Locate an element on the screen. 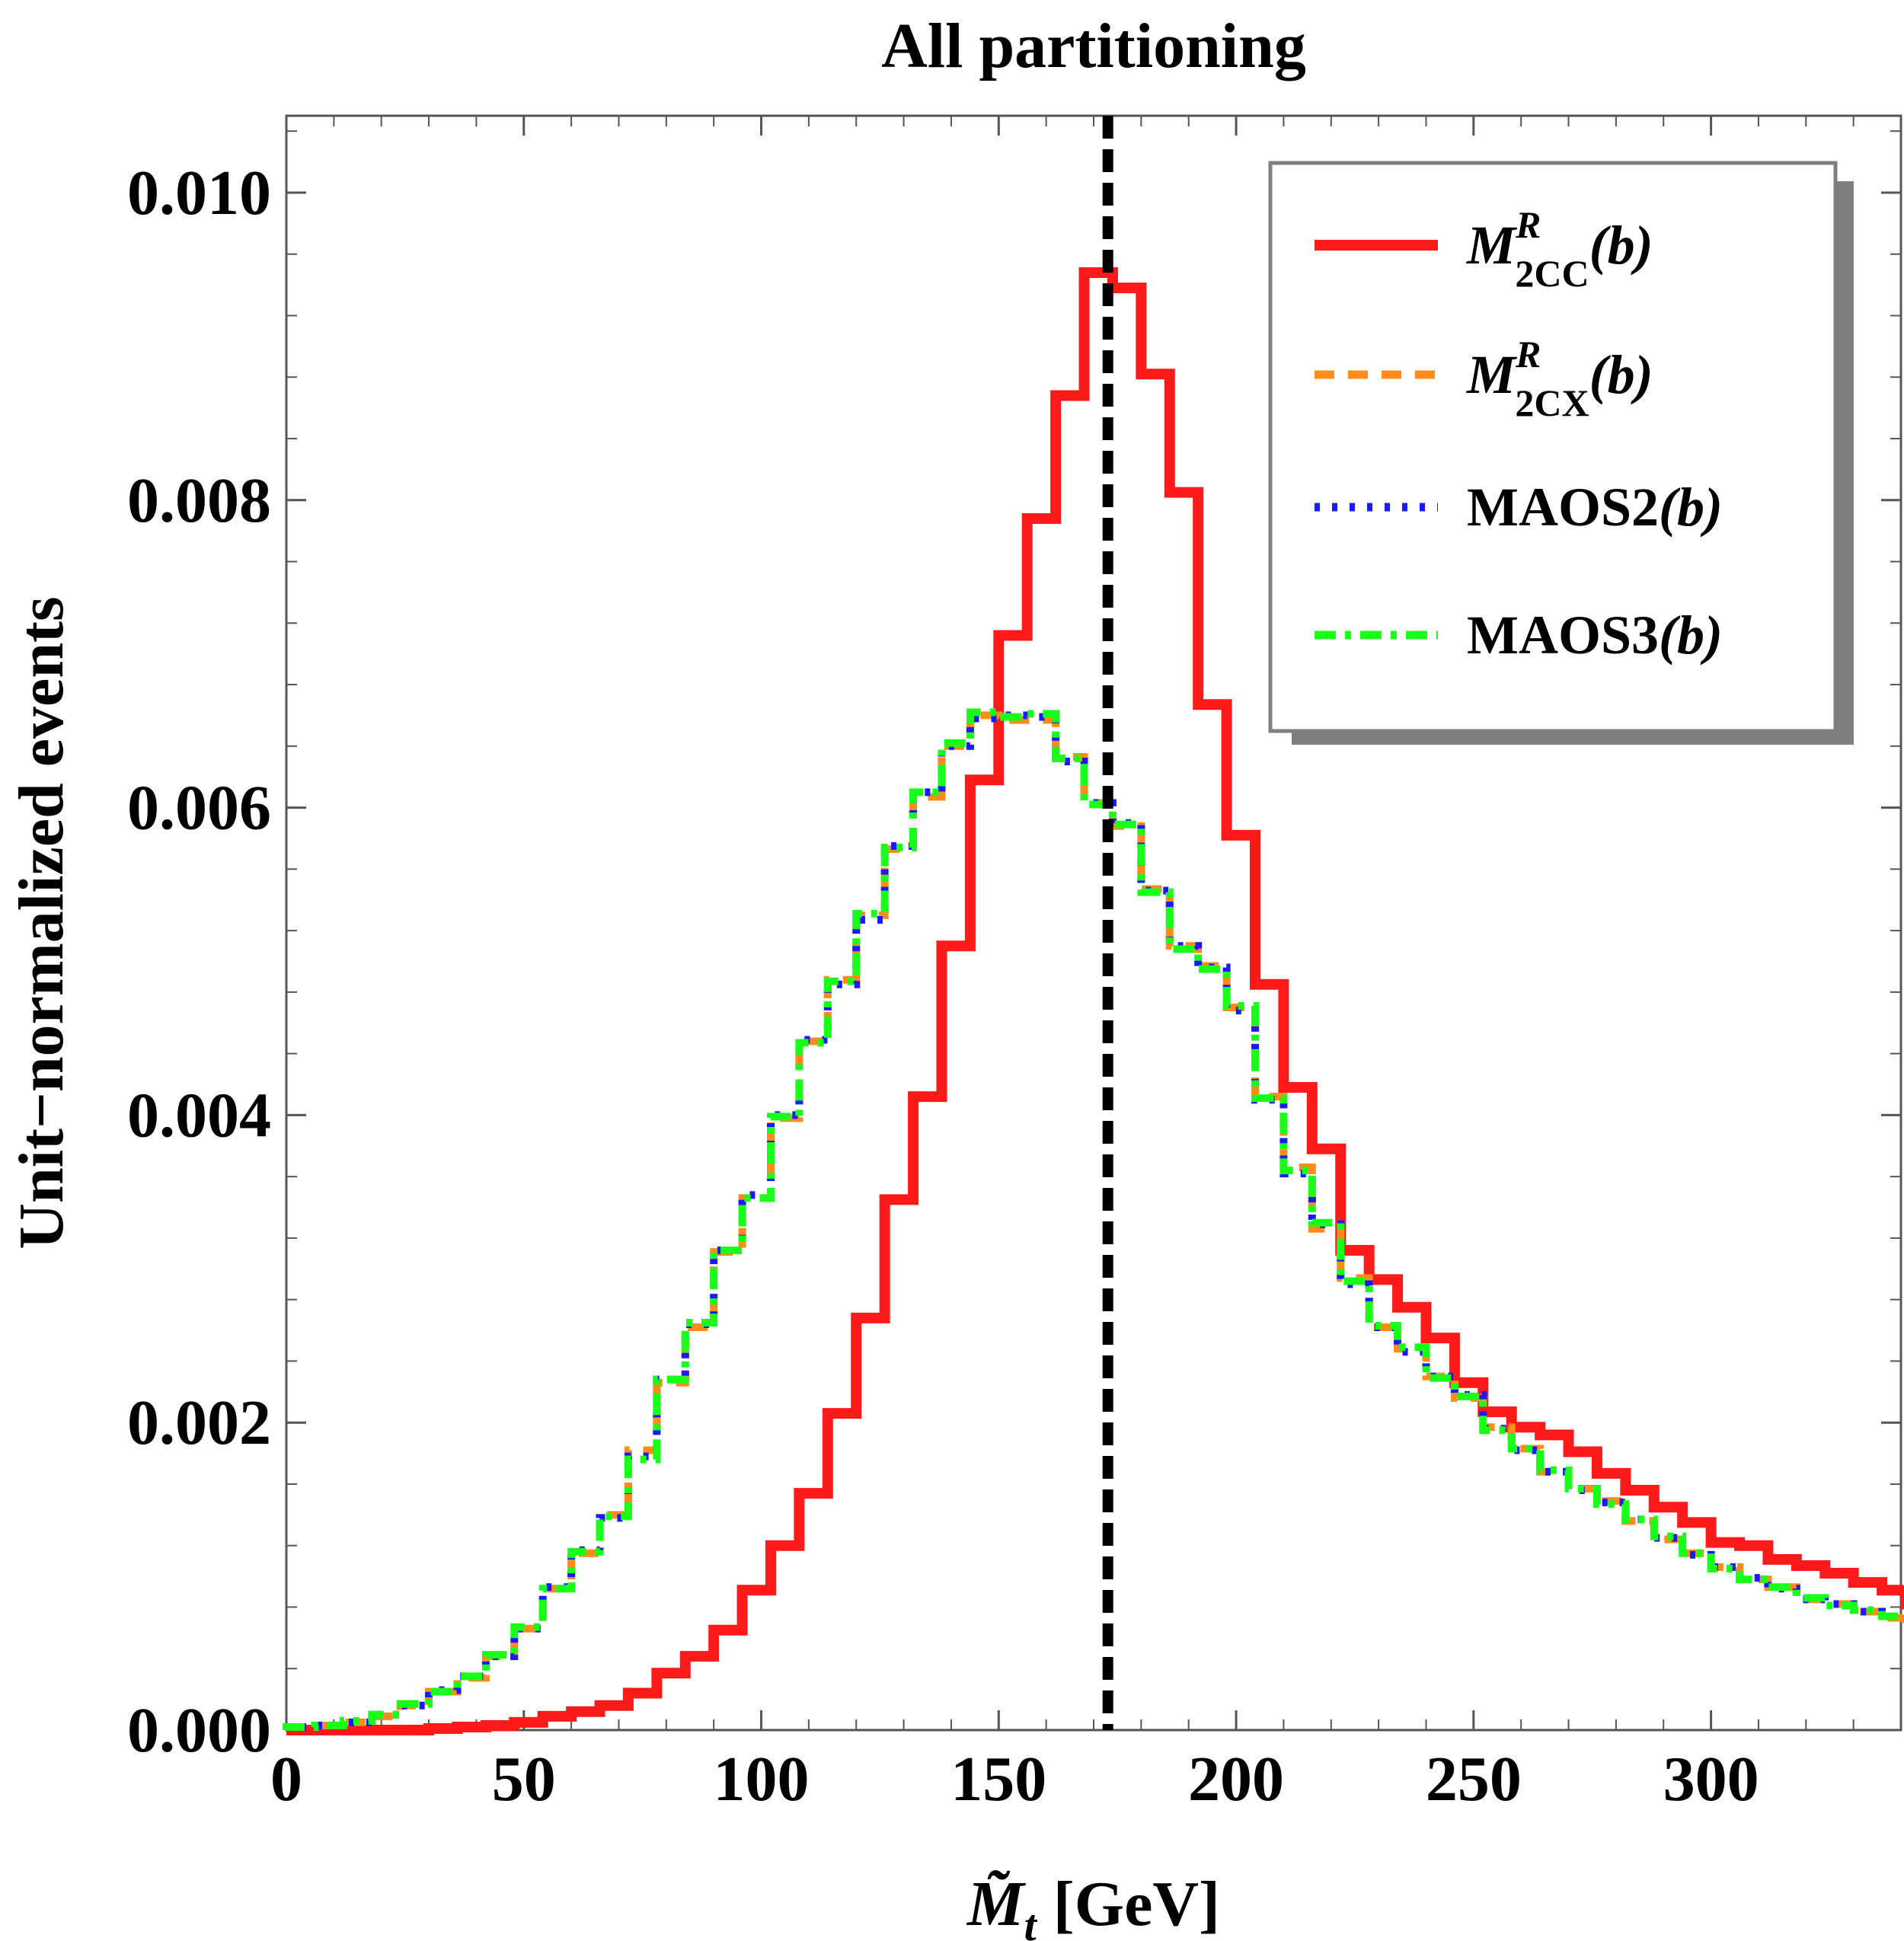 This screenshot has height=1941, width=1904. y-tick-label: 0.004 is located at coordinates (199, 1115).